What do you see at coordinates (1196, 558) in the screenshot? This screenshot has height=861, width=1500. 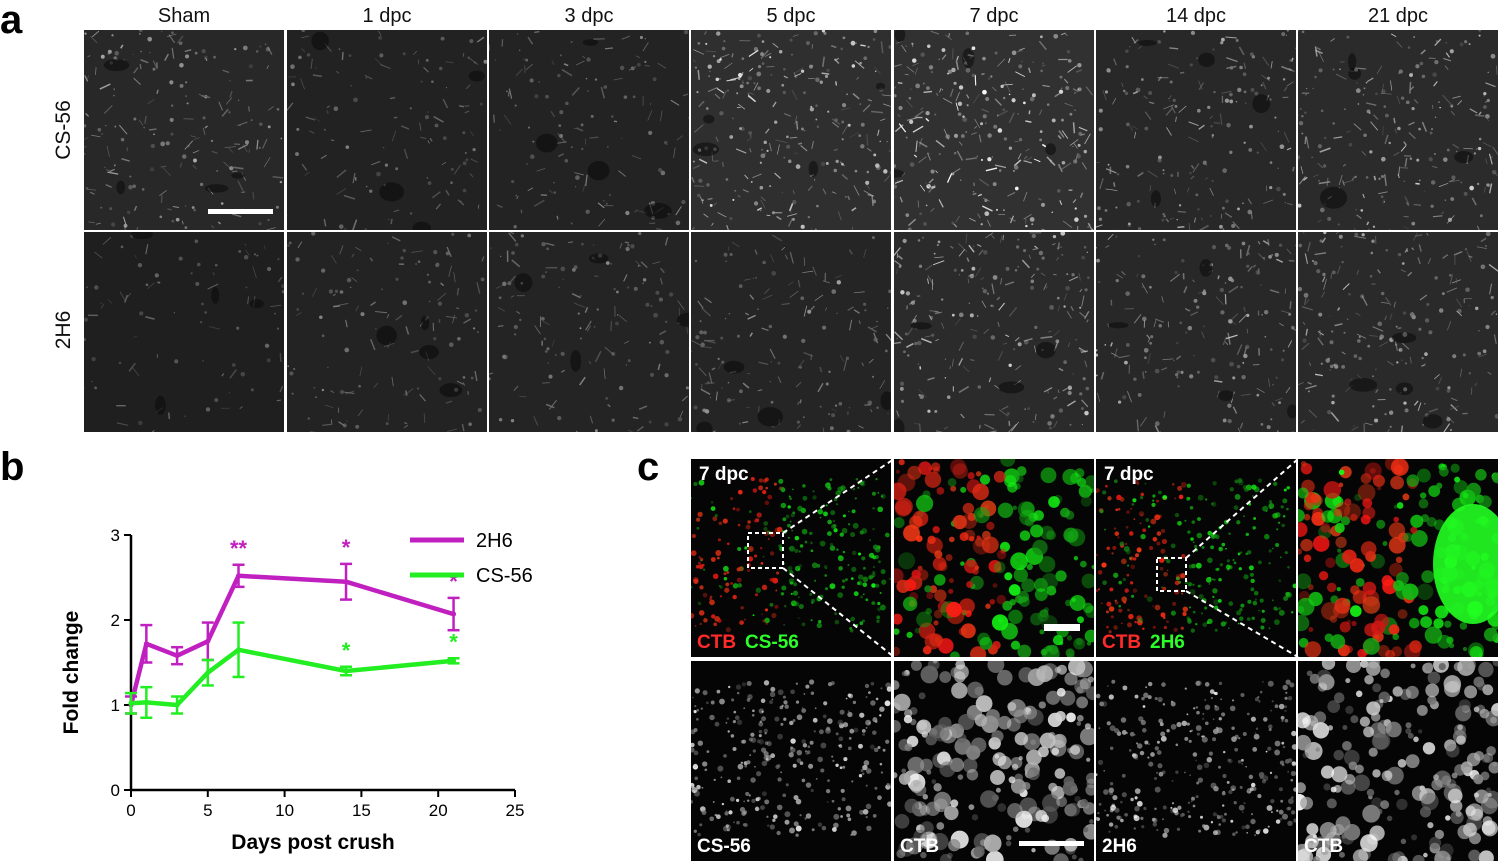 I see `panel-c-tile-0-2: 7 dpc CTB 2H6` at bounding box center [1196, 558].